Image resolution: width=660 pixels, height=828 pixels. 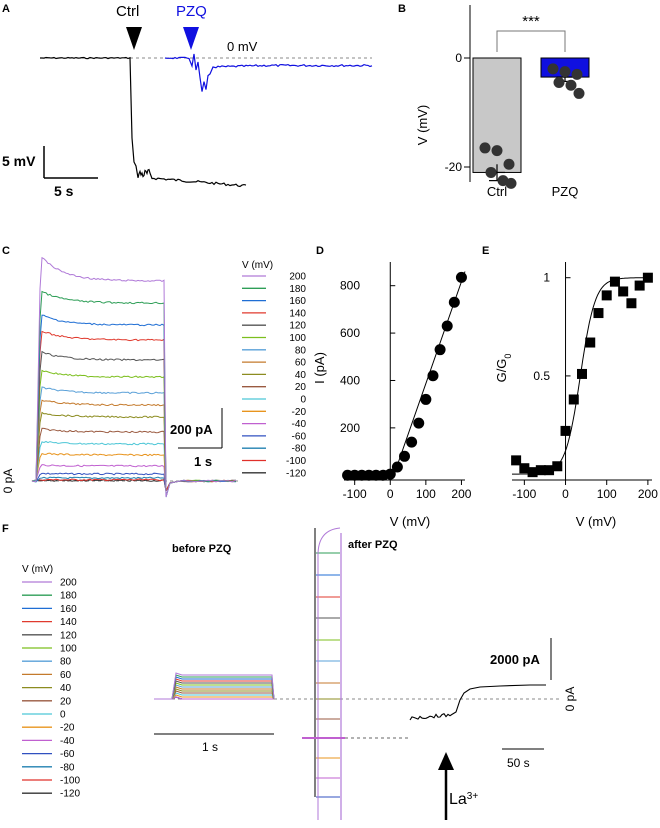 What do you see at coordinates (319, 368) in the screenshot?
I see `d-ylabel: I (pA)` at bounding box center [319, 368].